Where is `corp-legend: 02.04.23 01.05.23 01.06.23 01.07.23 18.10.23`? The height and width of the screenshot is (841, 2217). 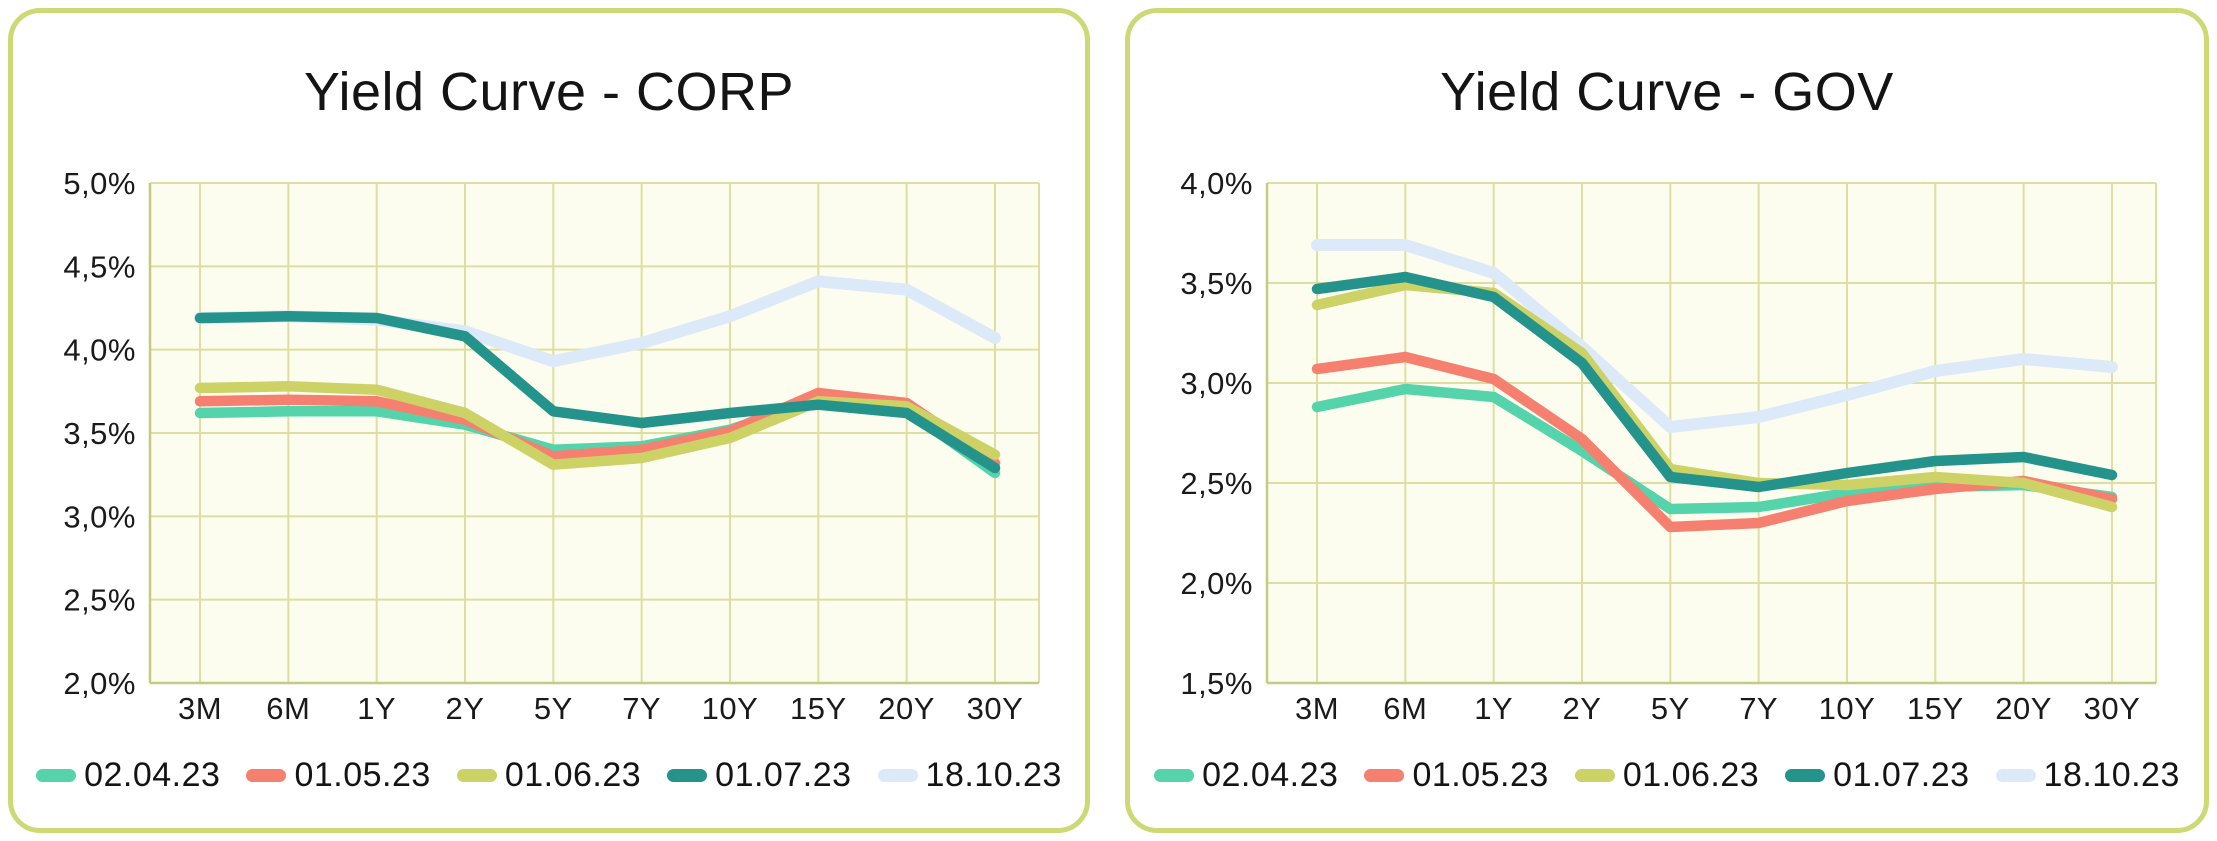 corp-legend: 02.04.23 01.05.23 01.06.23 01.07.23 18.10.23 is located at coordinates (549, 775).